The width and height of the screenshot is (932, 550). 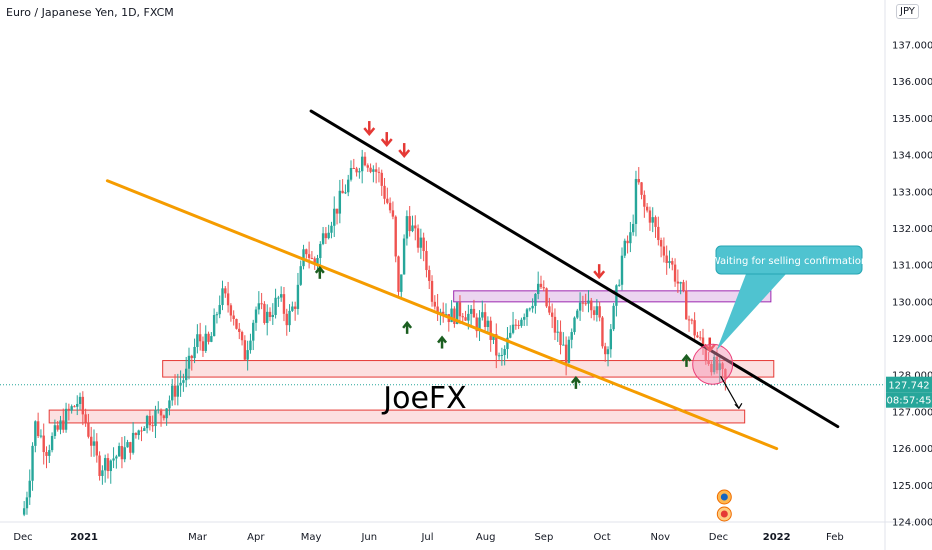 I want to click on dividend-icon-core, so click(x=724, y=514).